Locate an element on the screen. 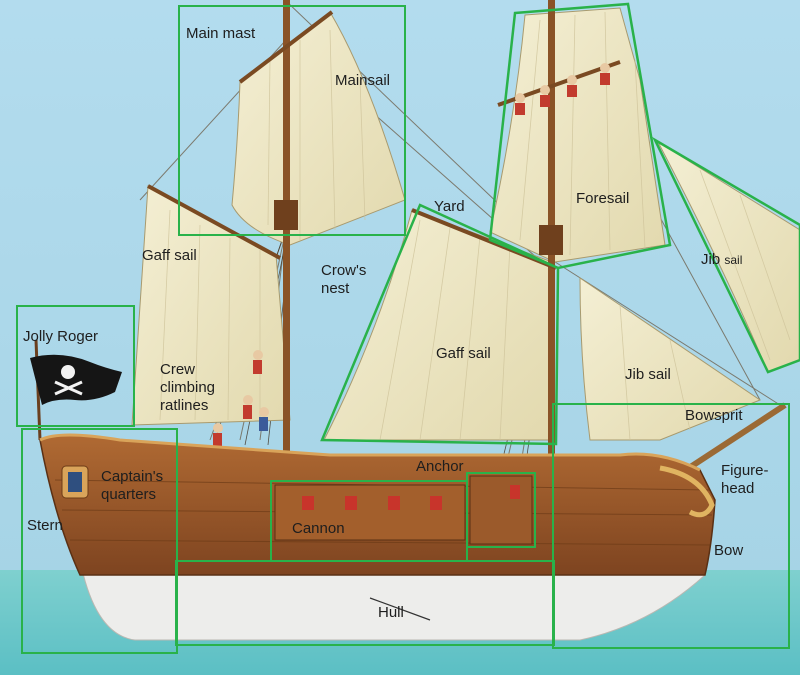 The height and width of the screenshot is (675, 800). label-jib-sail-upper: Jib sail is located at coordinates (721, 260).